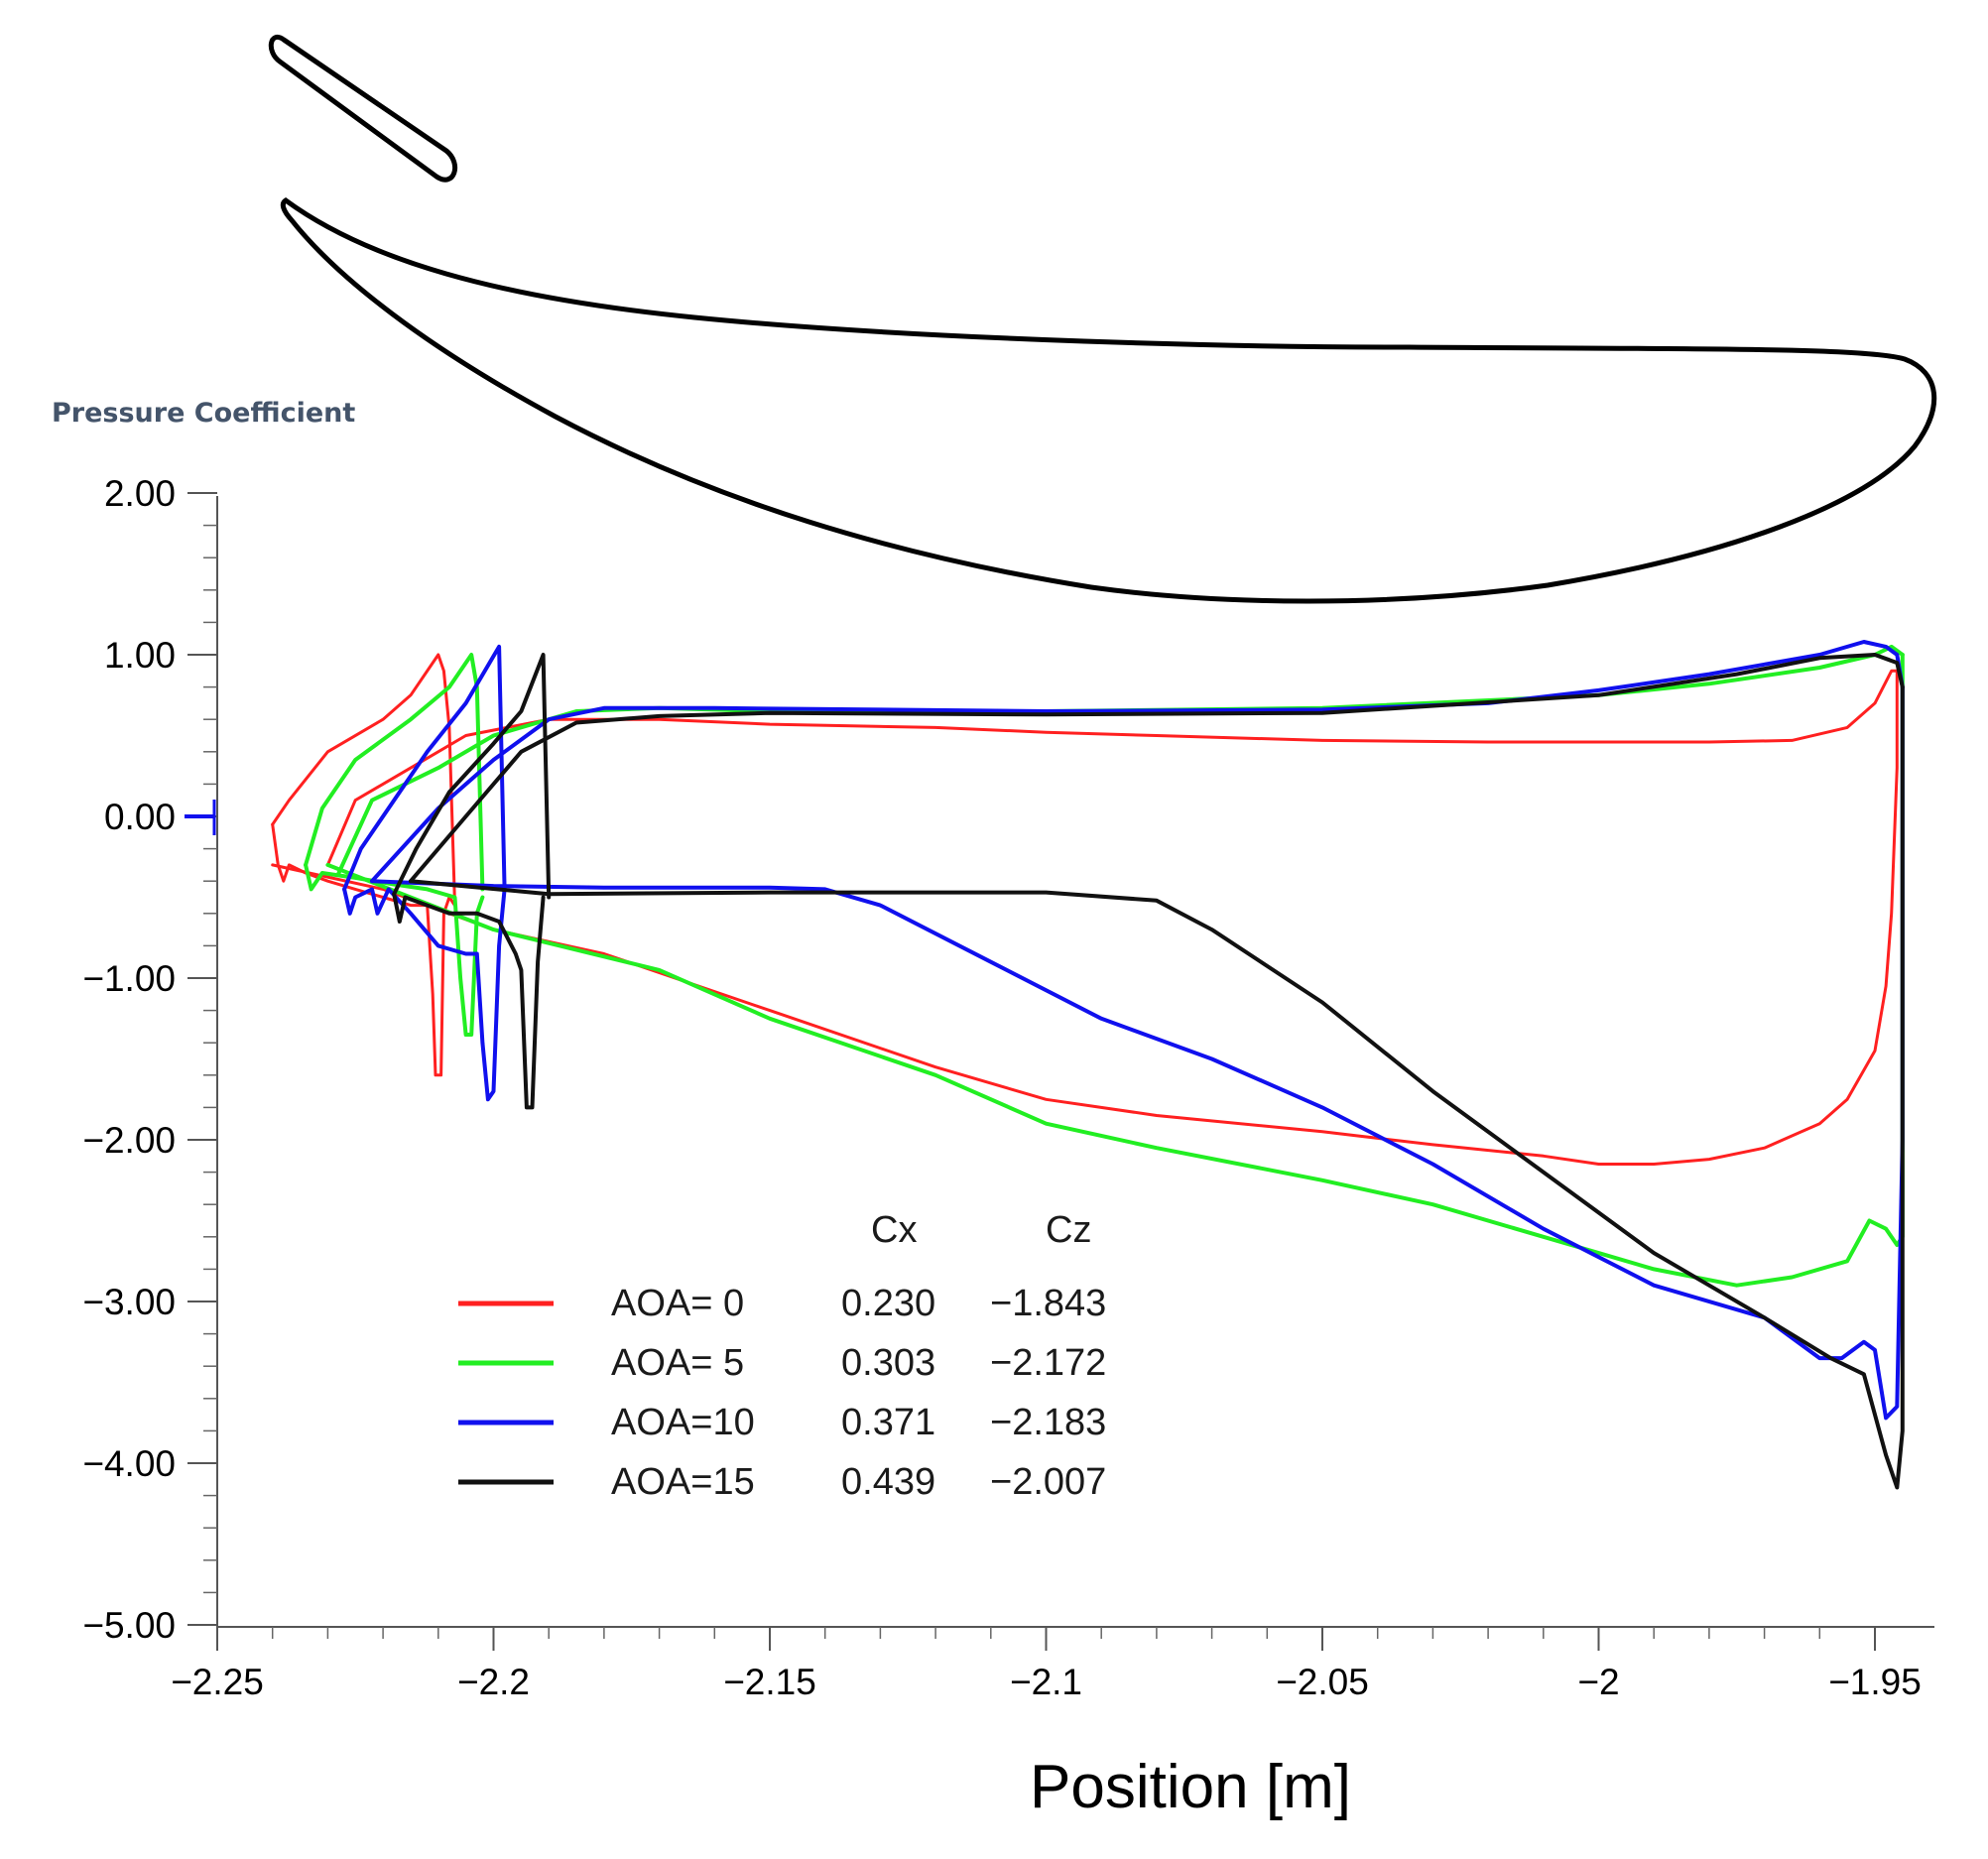  What do you see at coordinates (203, 413) in the screenshot?
I see `y-axis-title: Pressure Coefficient` at bounding box center [203, 413].